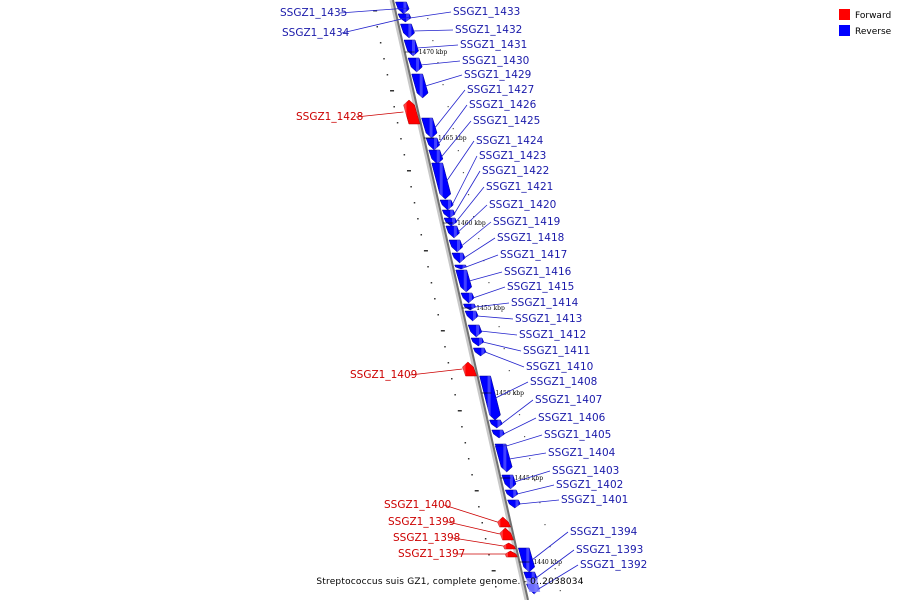 The width and height of the screenshot is (900, 600). I want to click on gene-label: SSGZ1_1417, so click(533, 255).